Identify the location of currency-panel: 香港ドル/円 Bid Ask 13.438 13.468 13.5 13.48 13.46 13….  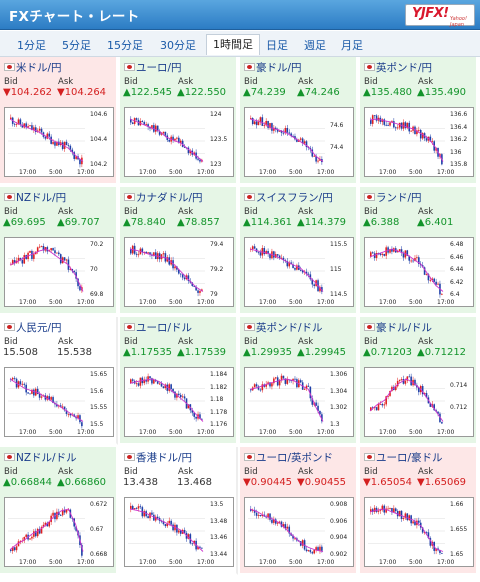
(179, 511).